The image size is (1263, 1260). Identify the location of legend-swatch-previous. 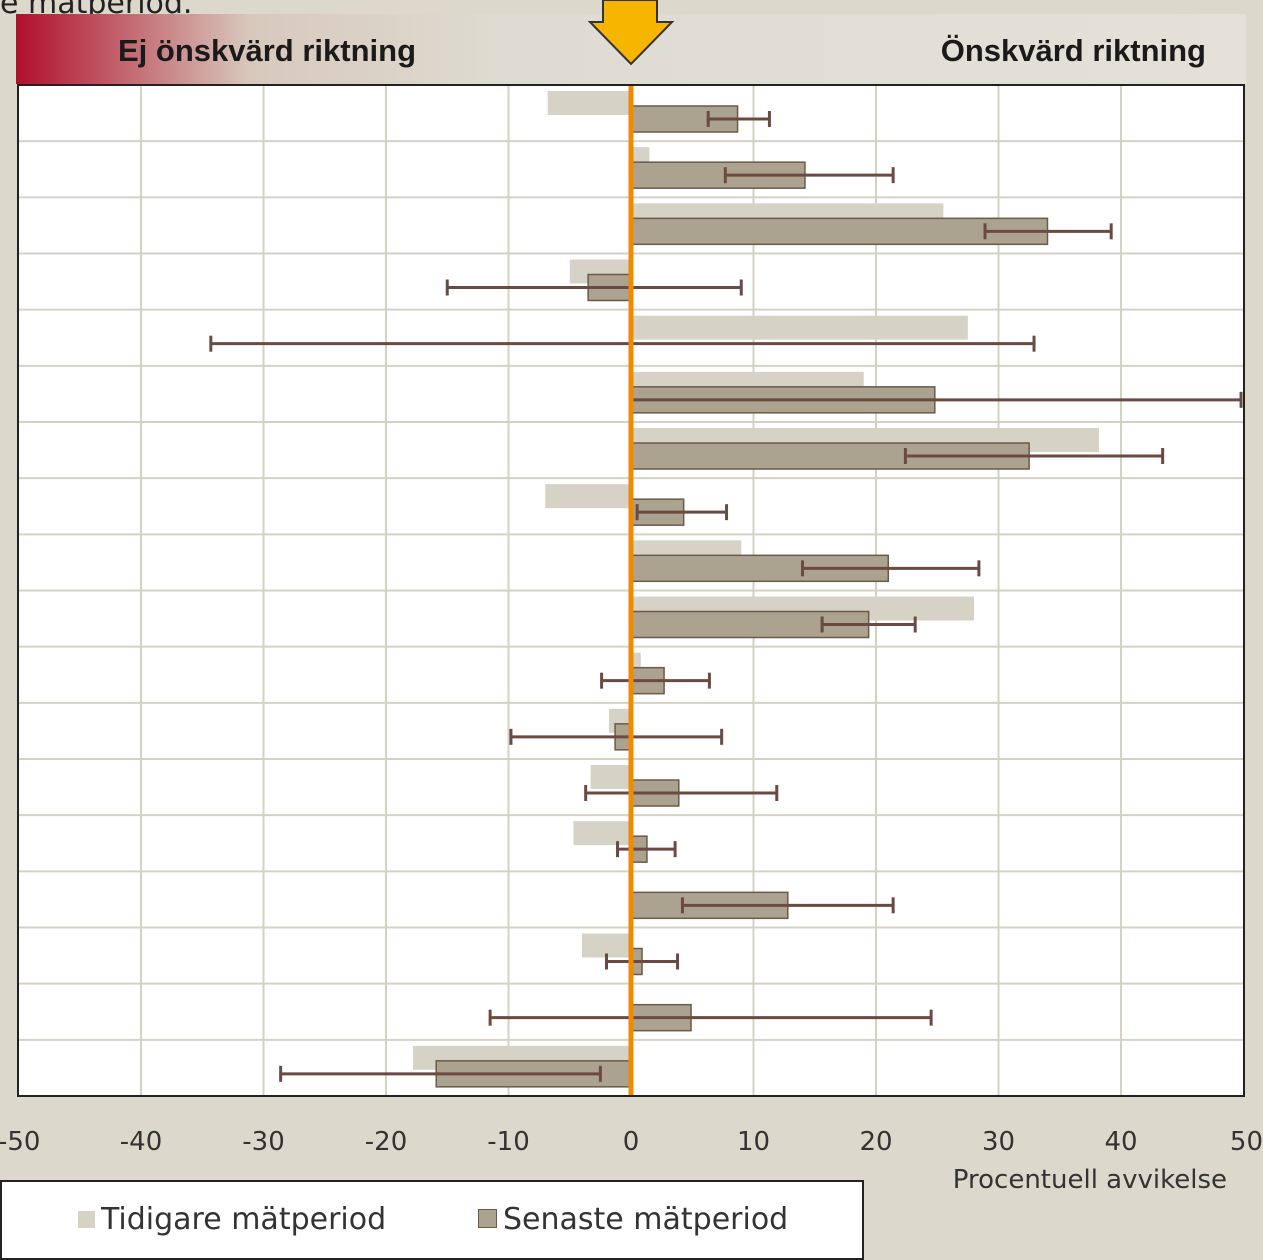
(86, 1219).